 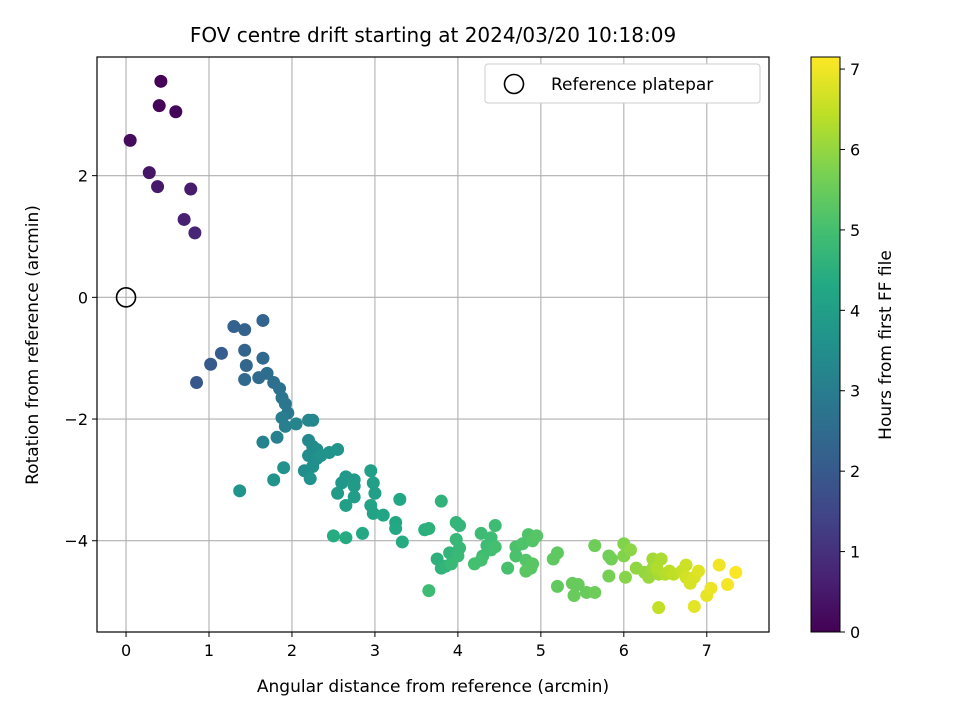 I want to click on colorbar-tick-label: 4, so click(x=855, y=310).